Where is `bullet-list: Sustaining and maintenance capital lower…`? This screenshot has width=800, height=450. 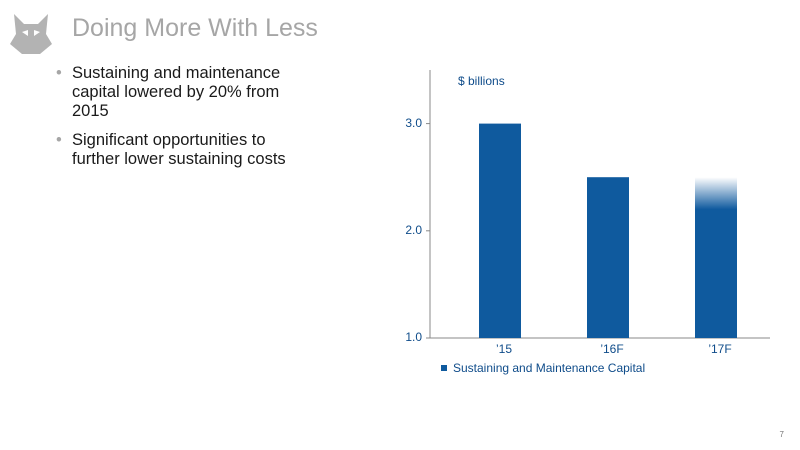
bullet-list: Sustaining and maintenance capital lower… is located at coordinates (184, 121).